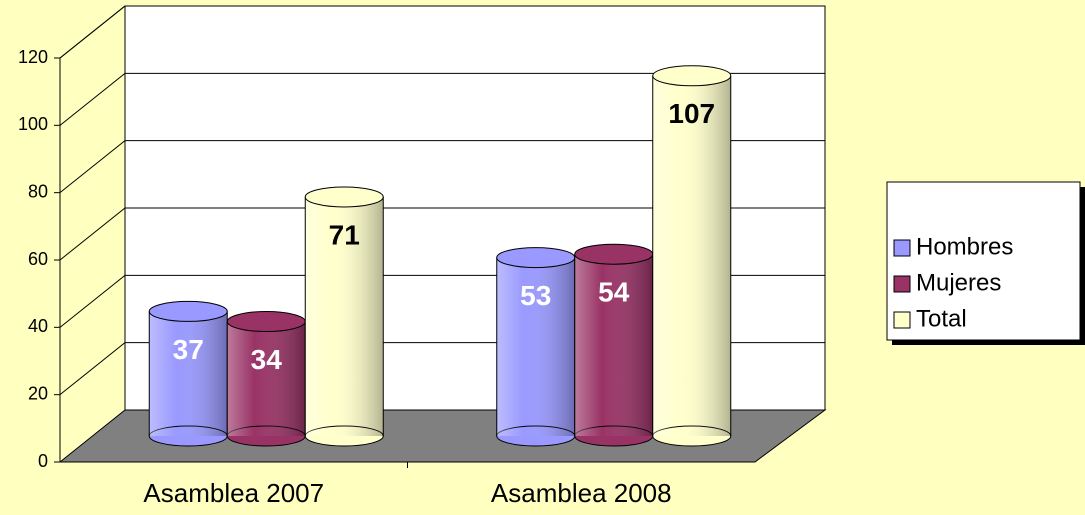 This screenshot has width=1085, height=515. I want to click on y-tick-label: 80, so click(38, 191).